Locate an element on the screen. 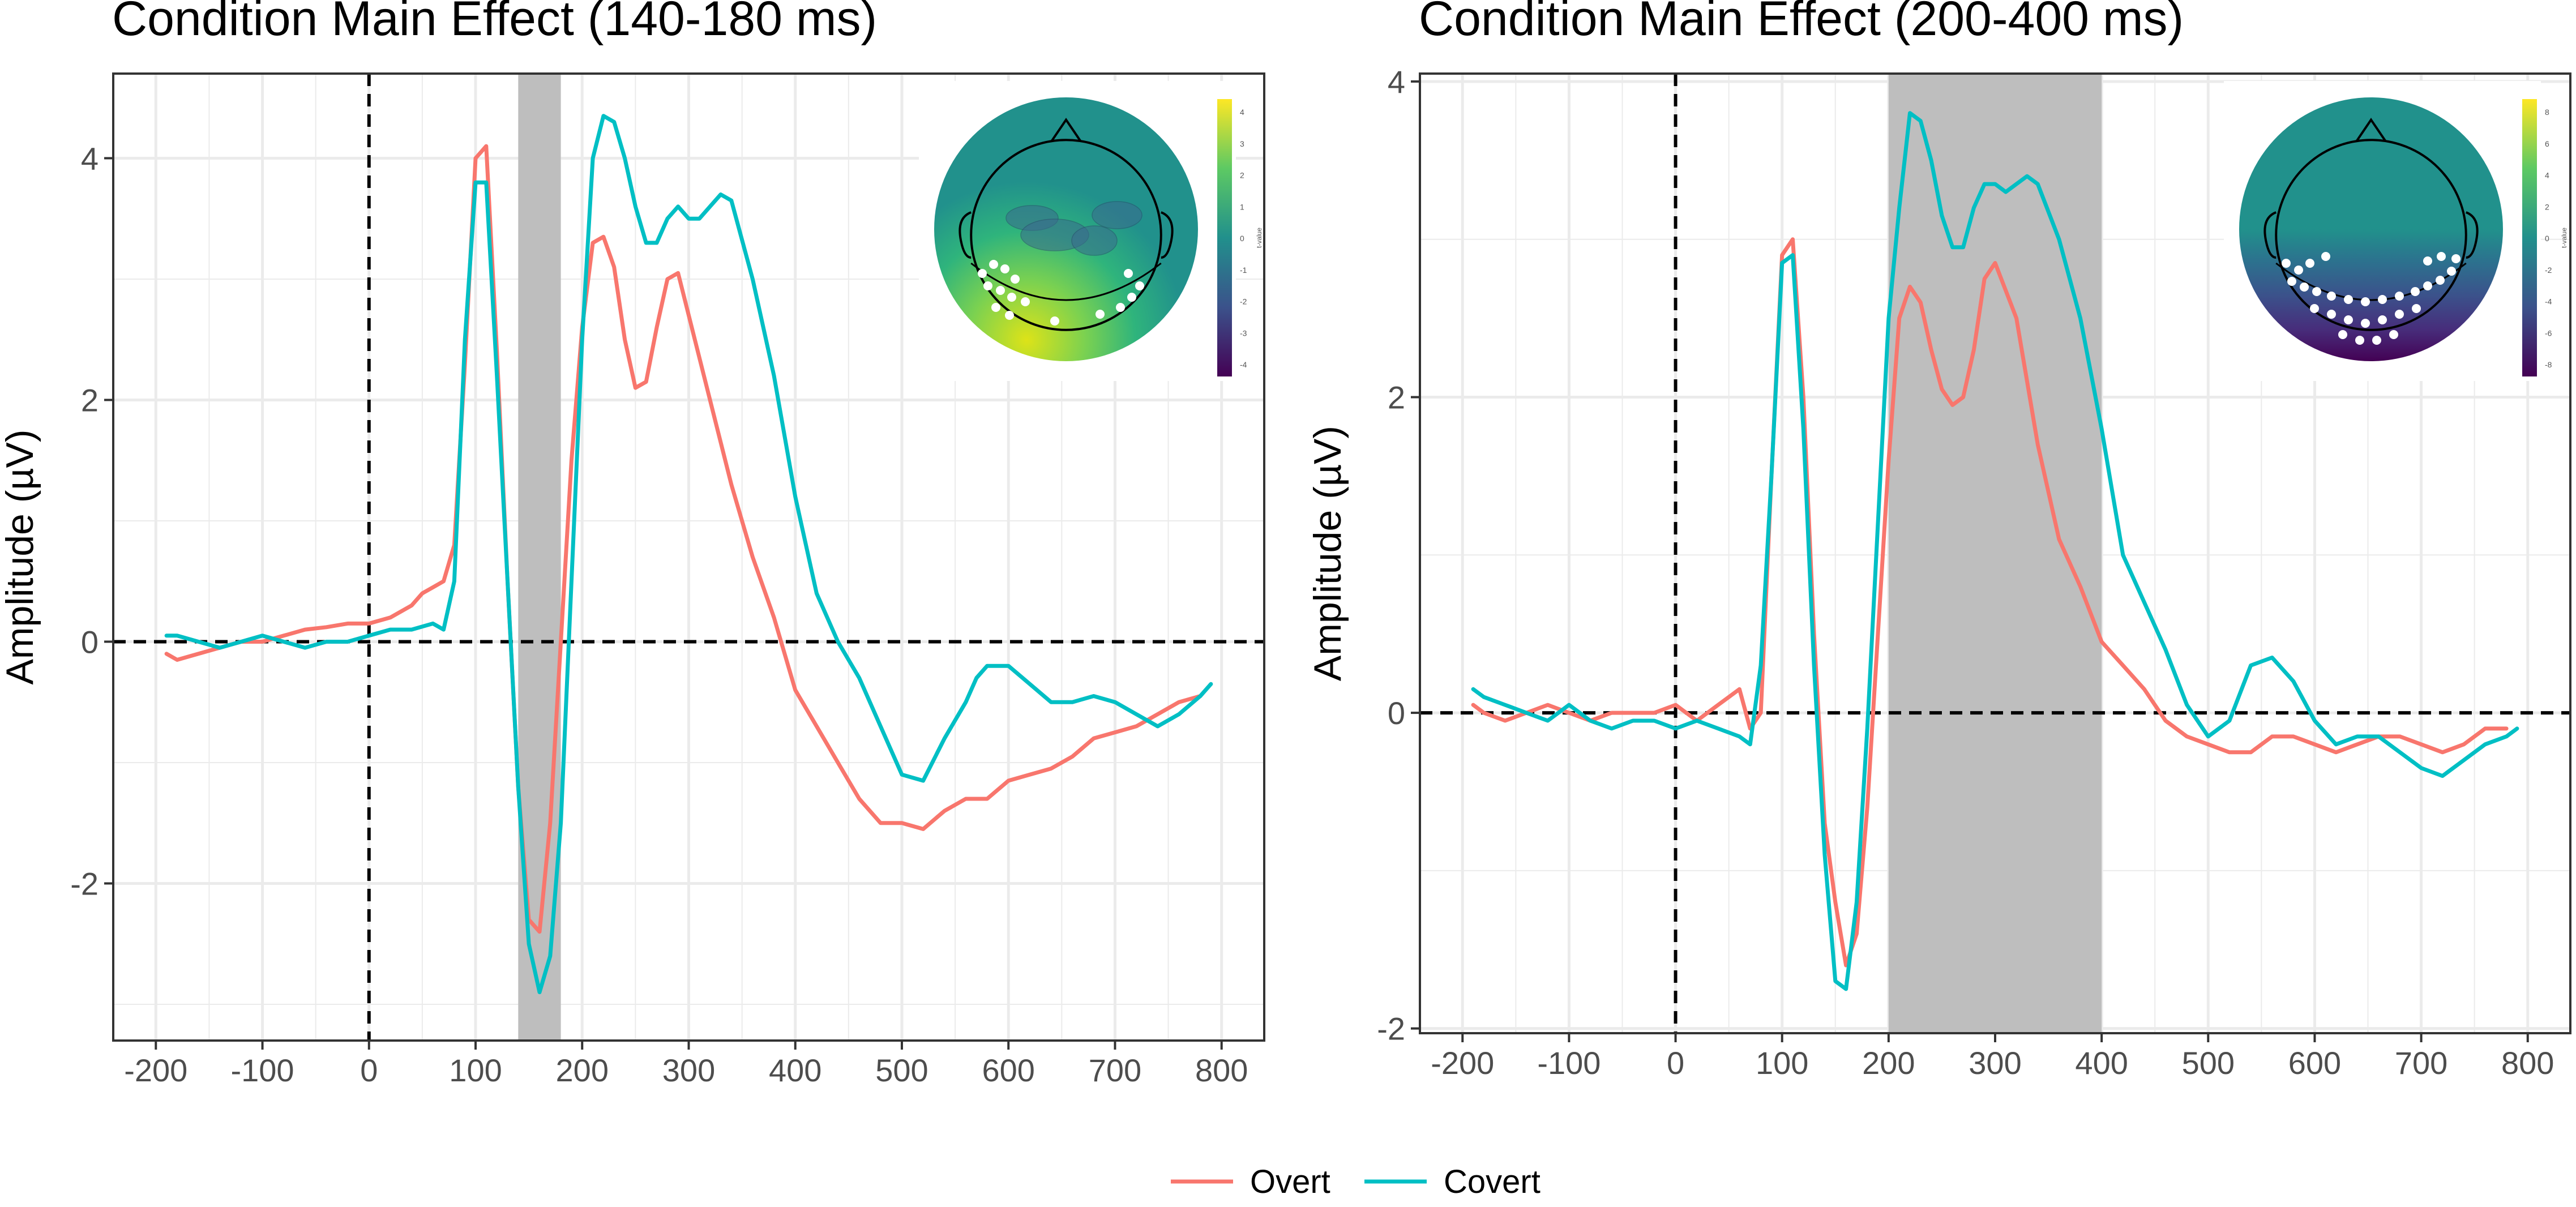 The image size is (2576, 1207). colorbar-label: 3 is located at coordinates (1242, 143).